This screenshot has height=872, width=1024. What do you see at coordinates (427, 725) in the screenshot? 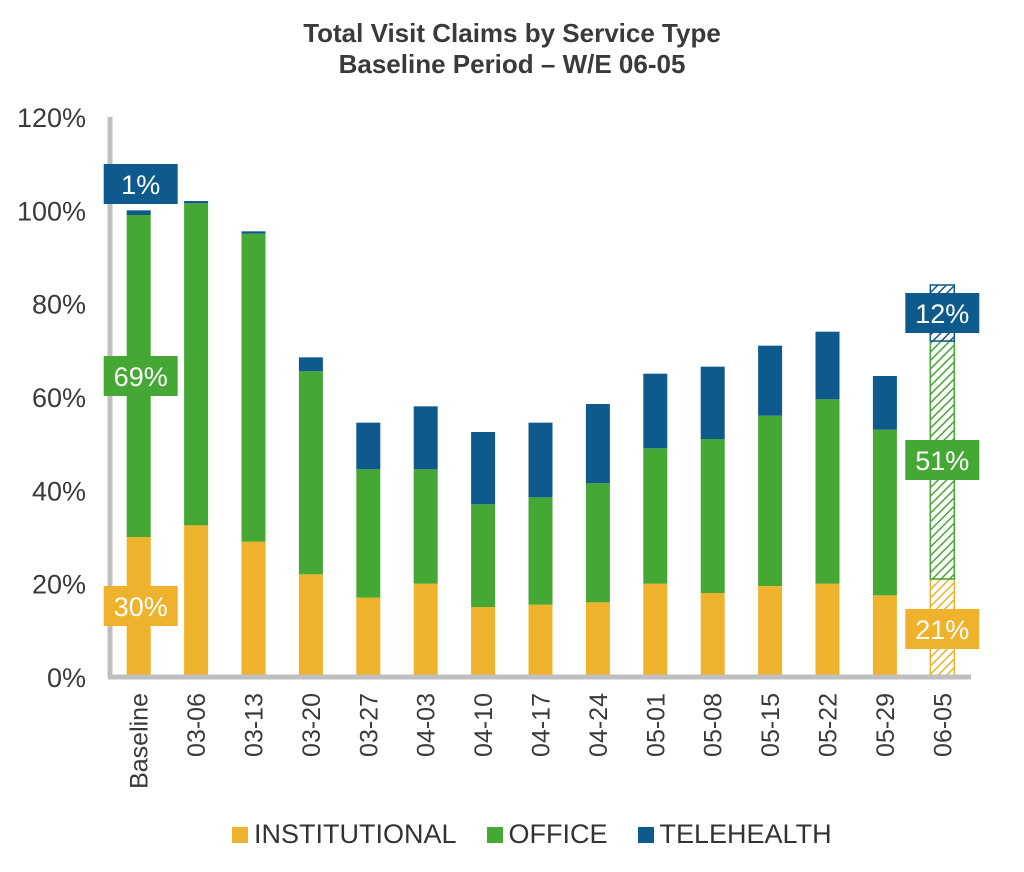
I see `x-tick-label: 04-03` at bounding box center [427, 725].